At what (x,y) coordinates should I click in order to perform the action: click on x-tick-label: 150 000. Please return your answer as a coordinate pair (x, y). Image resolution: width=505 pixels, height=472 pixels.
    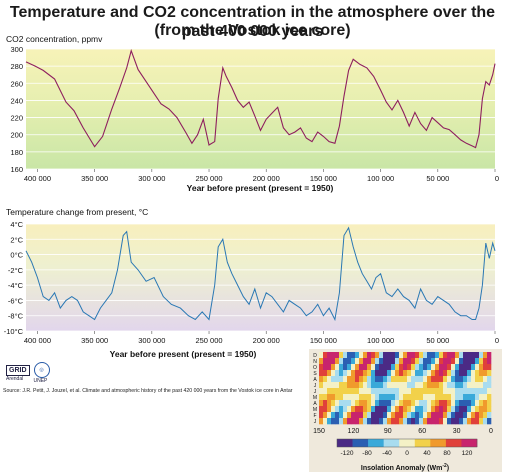
    Looking at the image, I should click on (323, 340).